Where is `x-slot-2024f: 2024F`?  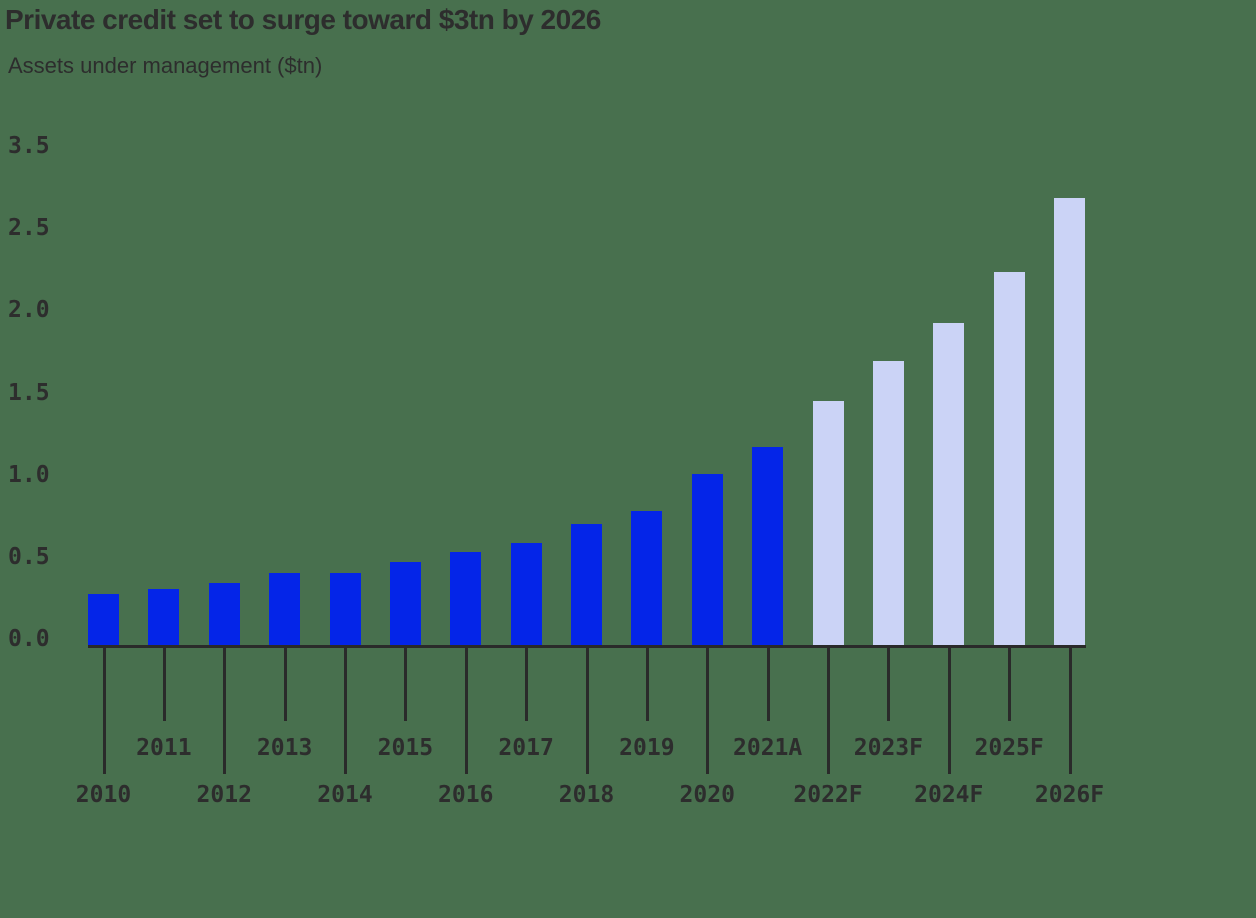 x-slot-2024f: 2024F is located at coordinates (948, 733).